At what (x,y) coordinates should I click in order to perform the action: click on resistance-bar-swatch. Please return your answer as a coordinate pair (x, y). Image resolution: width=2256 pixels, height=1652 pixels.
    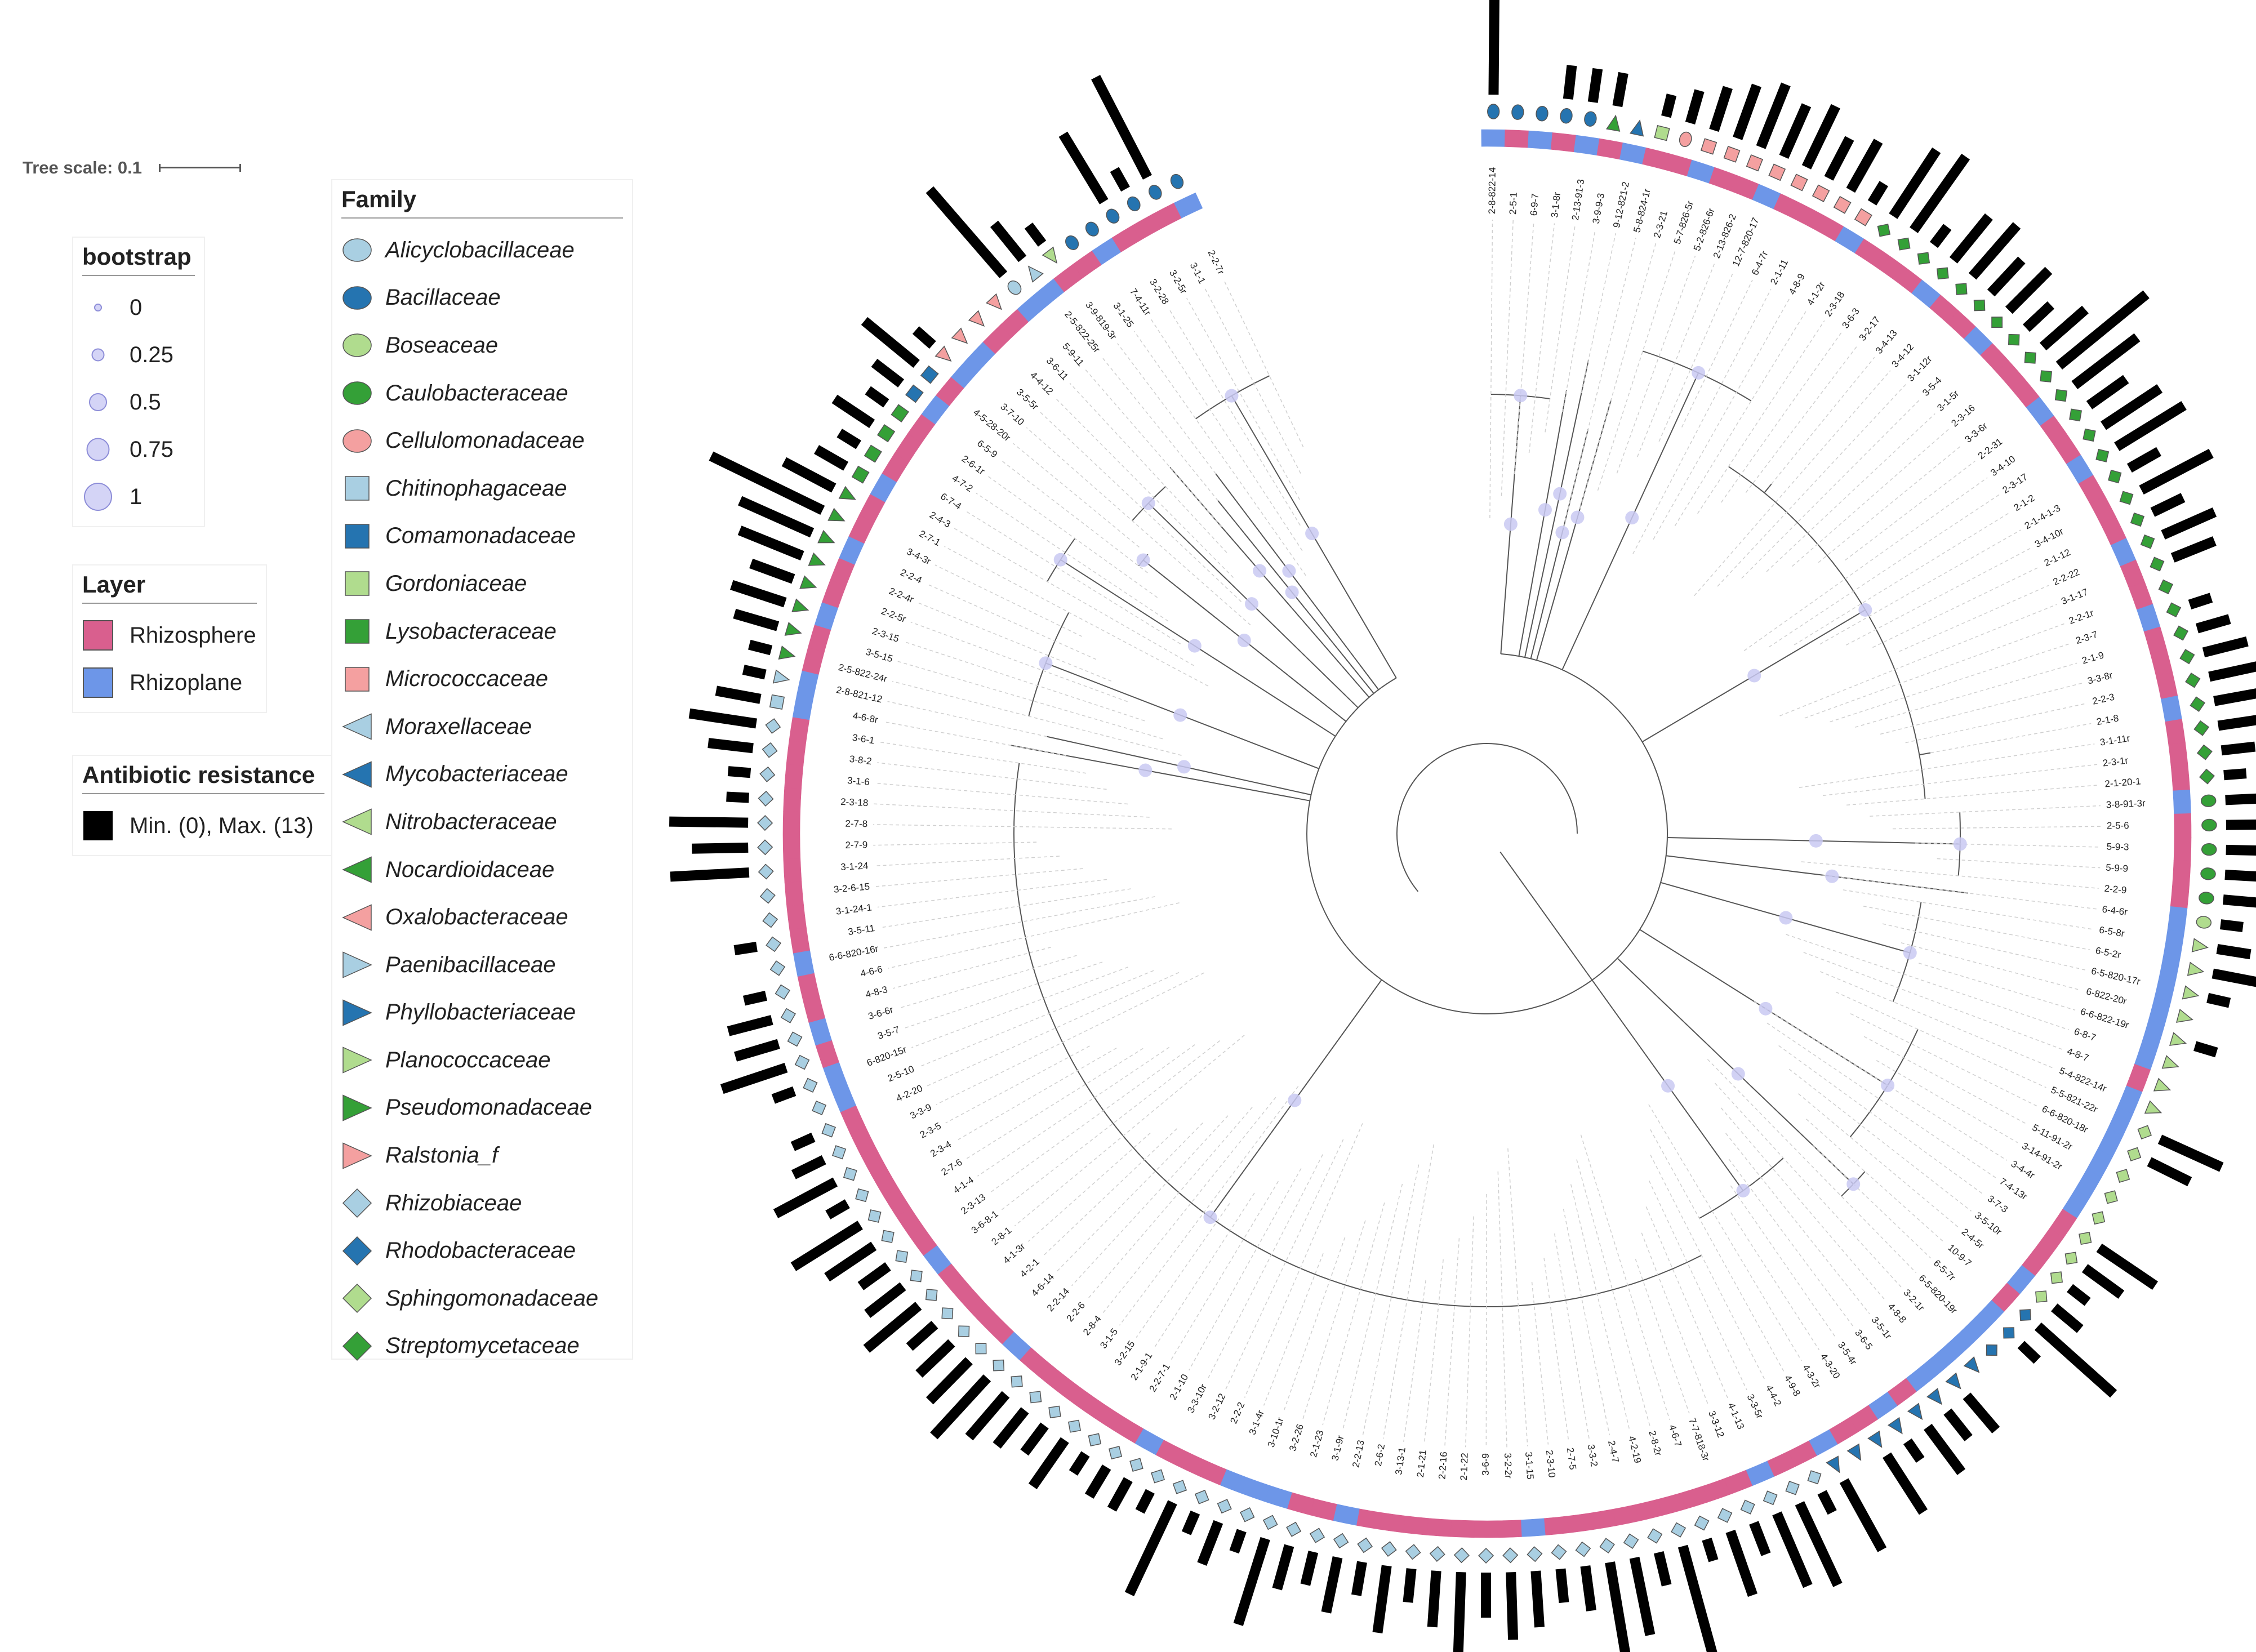
    Looking at the image, I should click on (98, 825).